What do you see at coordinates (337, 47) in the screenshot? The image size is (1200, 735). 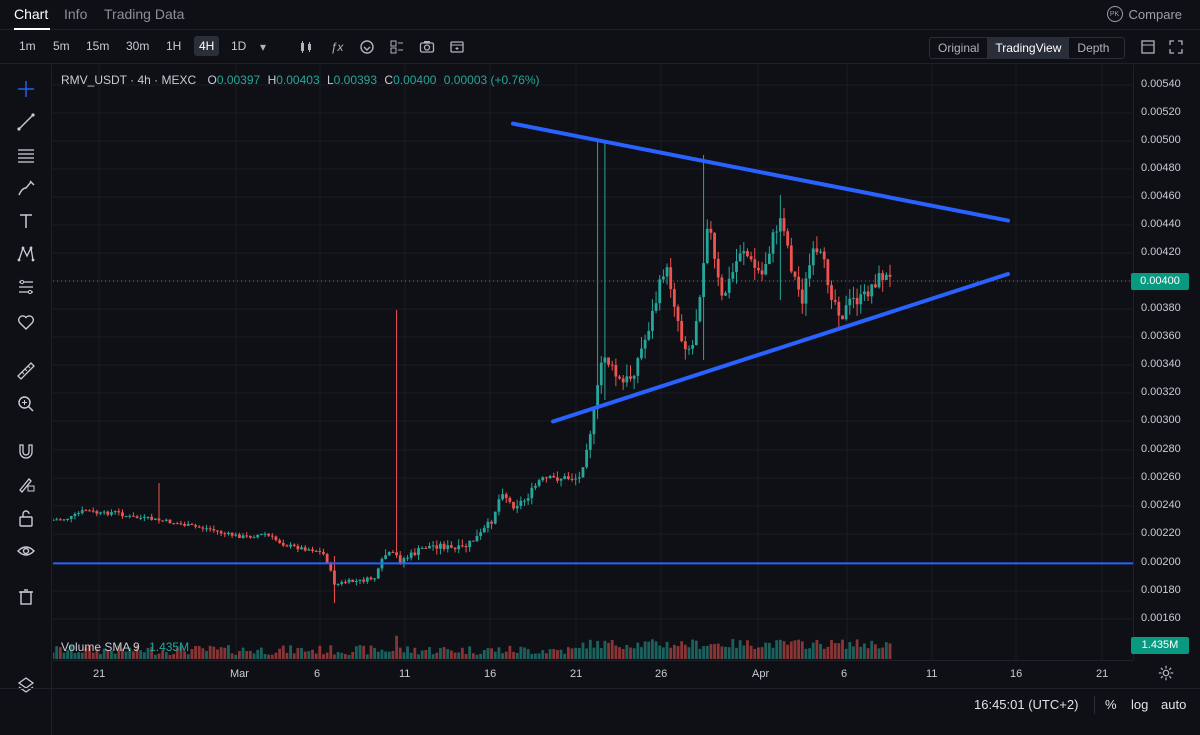 I see `indicators-icon: ƒx` at bounding box center [337, 47].